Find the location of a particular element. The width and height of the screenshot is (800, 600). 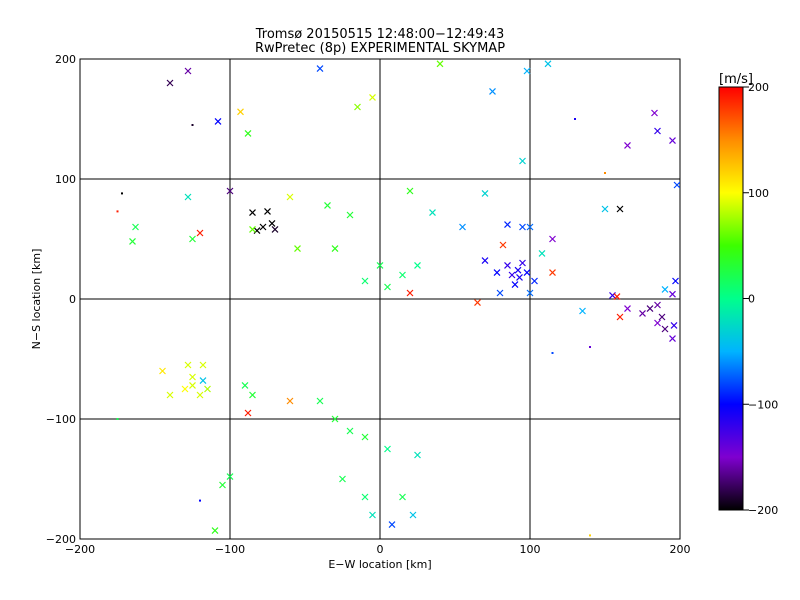

colorbar-gradient is located at coordinates (731, 298).